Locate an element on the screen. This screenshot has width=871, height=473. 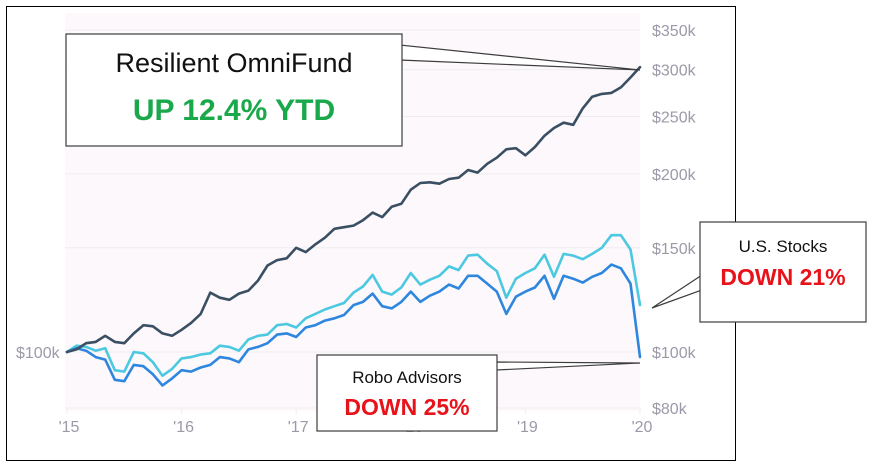
us-stocks-callout-name: U.S. Stocks is located at coordinates (783, 246).